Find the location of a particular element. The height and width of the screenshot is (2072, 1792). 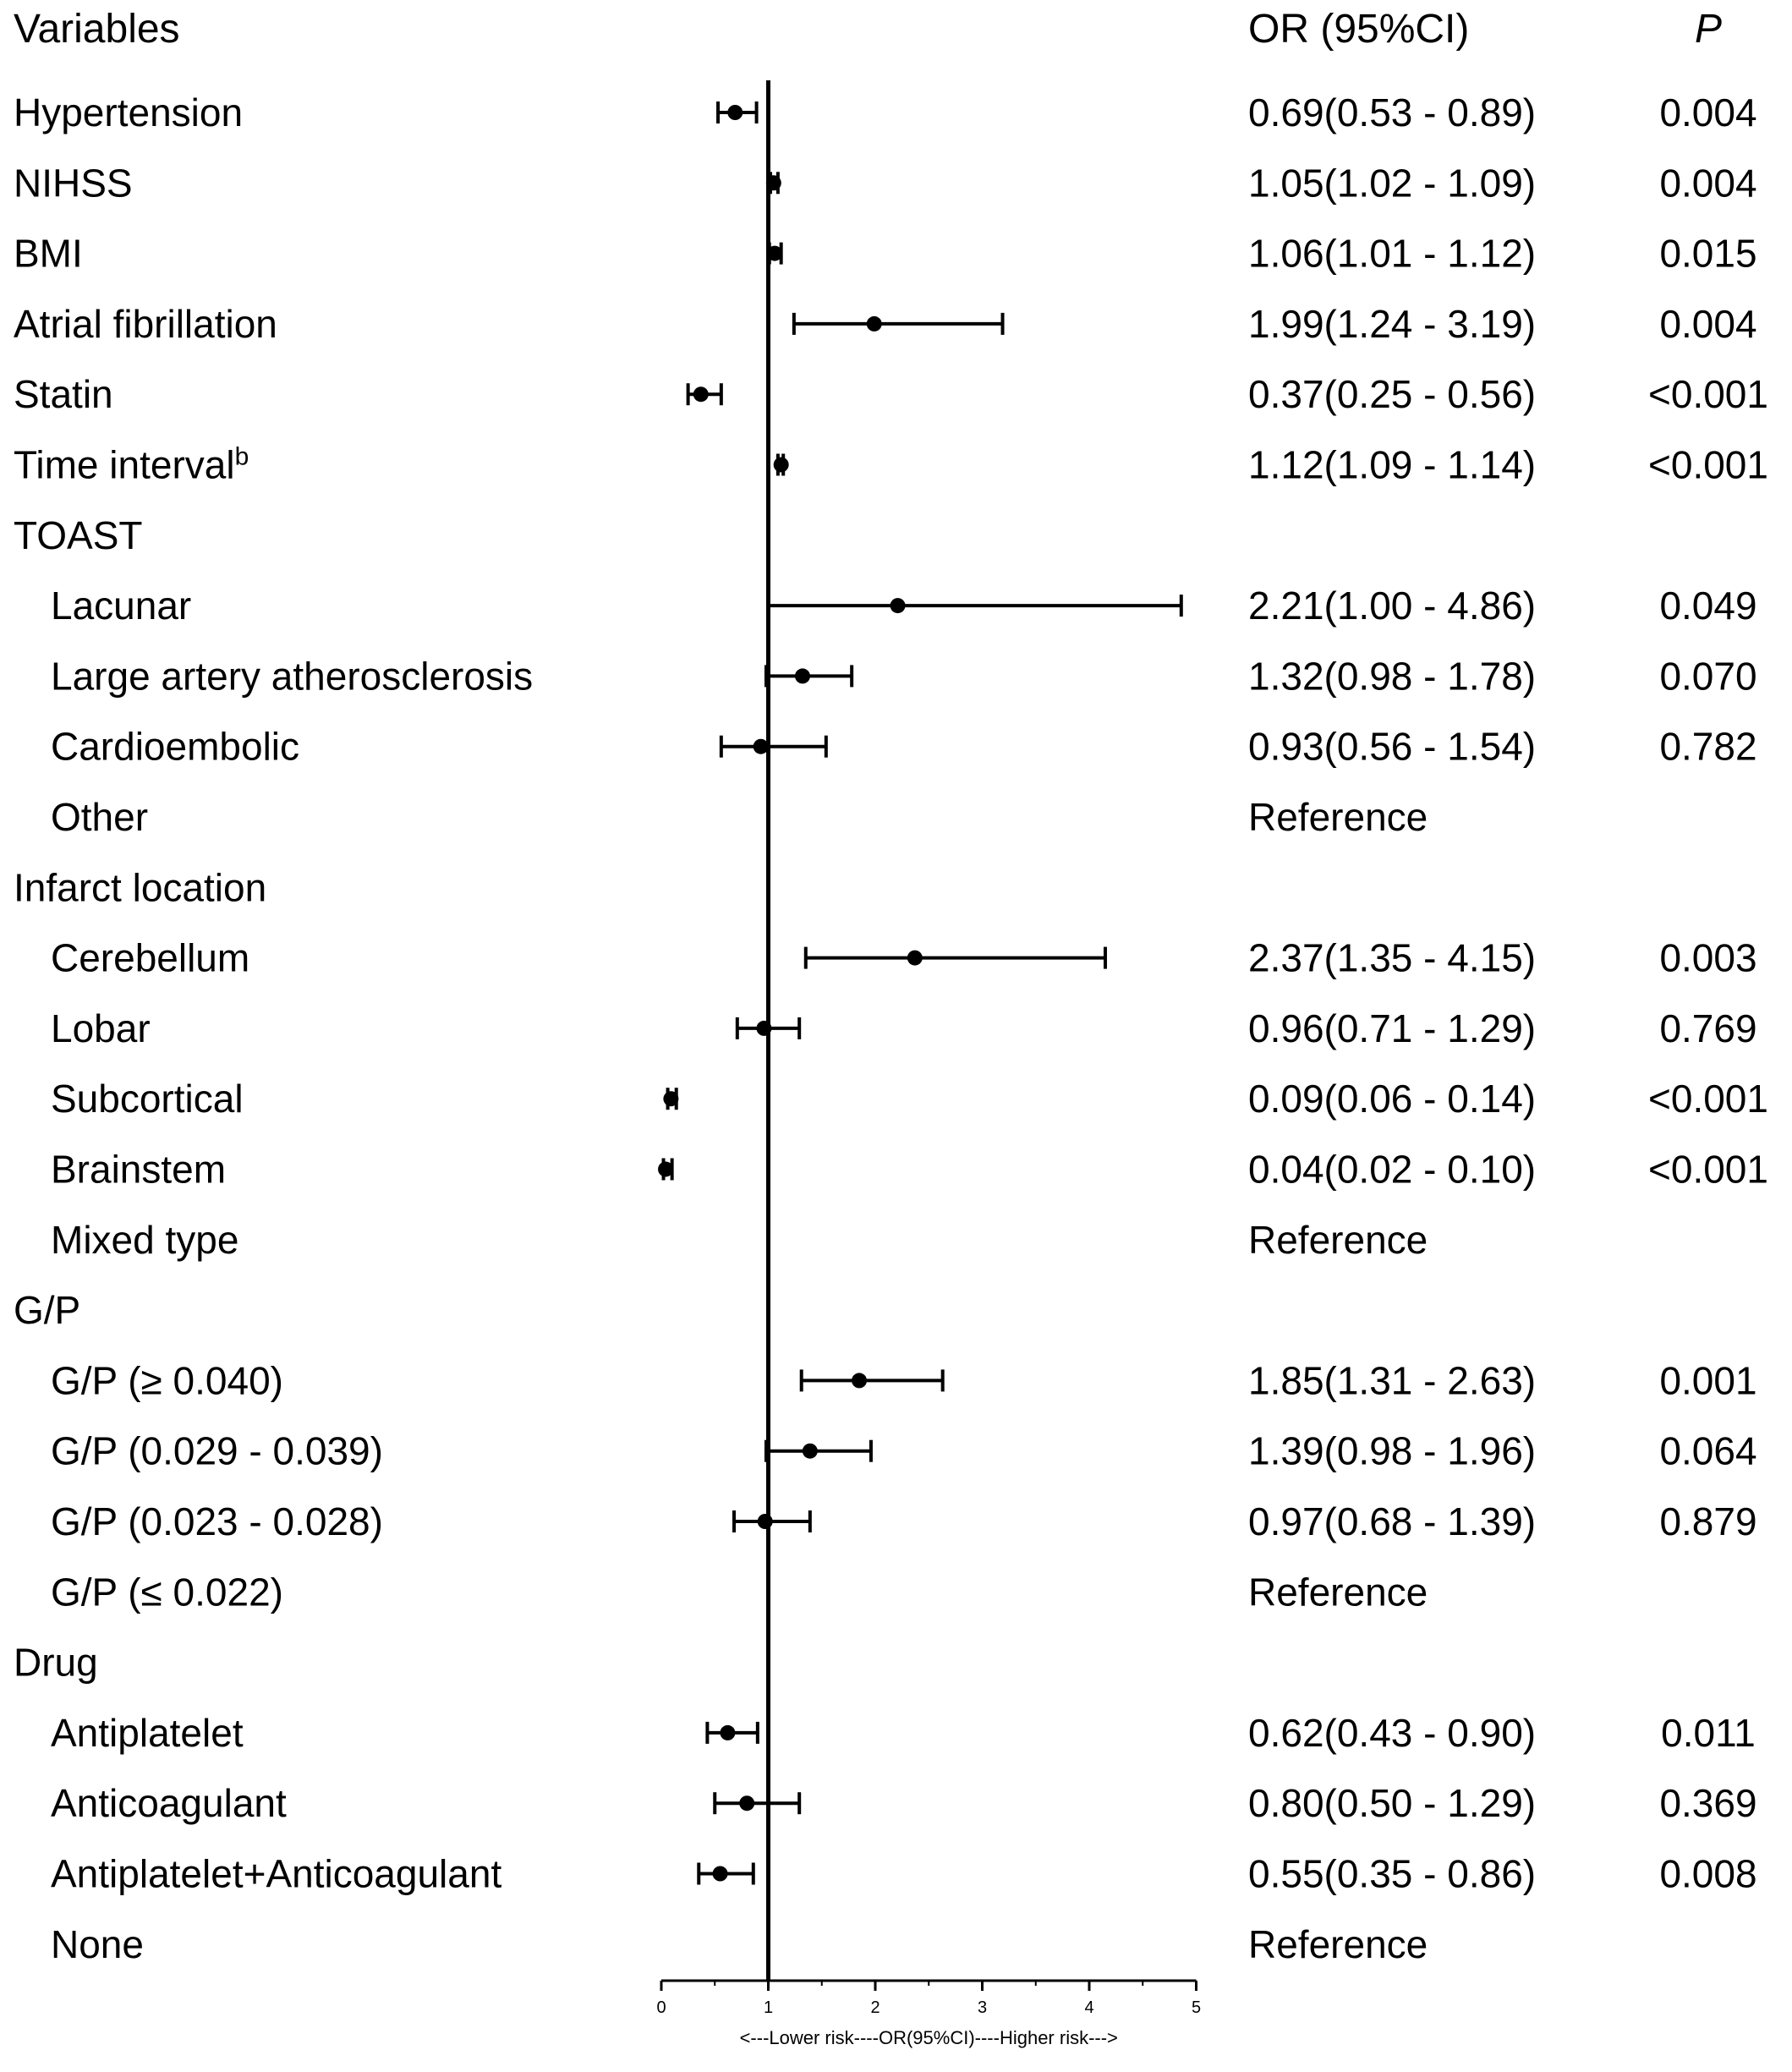

row-label: Large artery atherosclerosis is located at coordinates (292, 676).